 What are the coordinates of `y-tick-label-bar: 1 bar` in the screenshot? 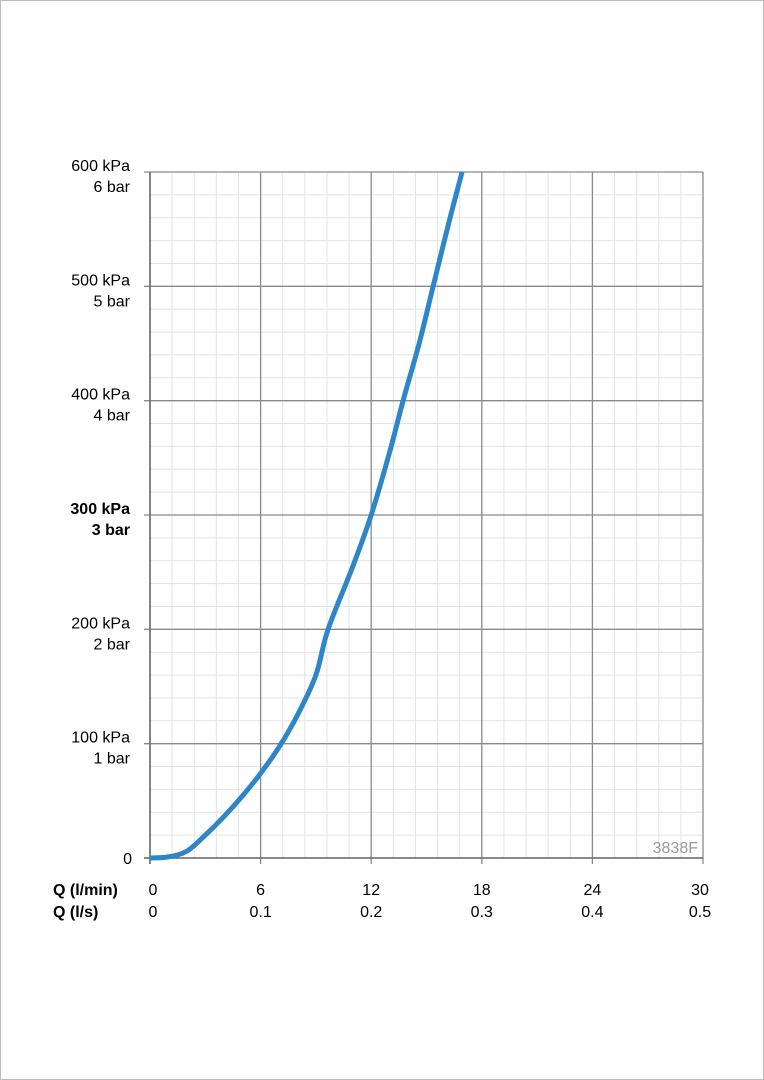 It's located at (112, 759).